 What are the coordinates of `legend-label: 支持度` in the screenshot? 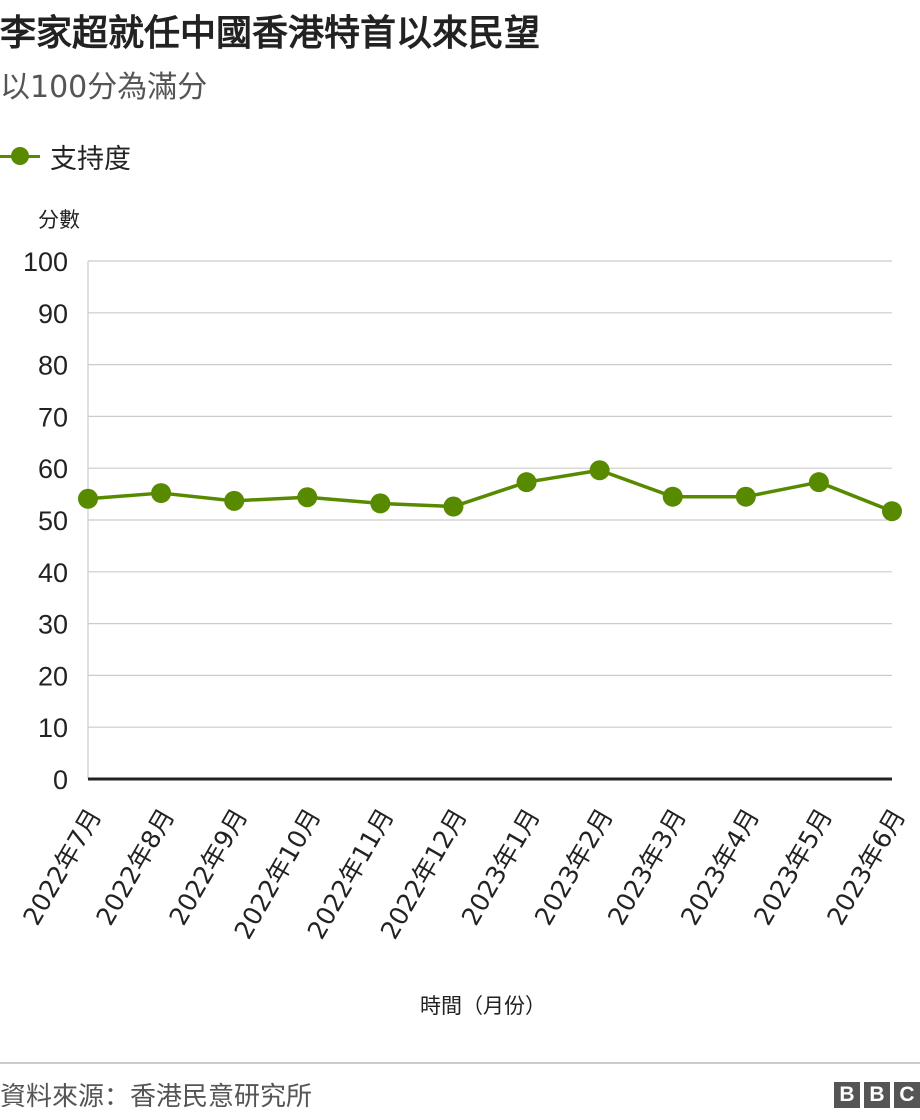 It's located at (90, 159).